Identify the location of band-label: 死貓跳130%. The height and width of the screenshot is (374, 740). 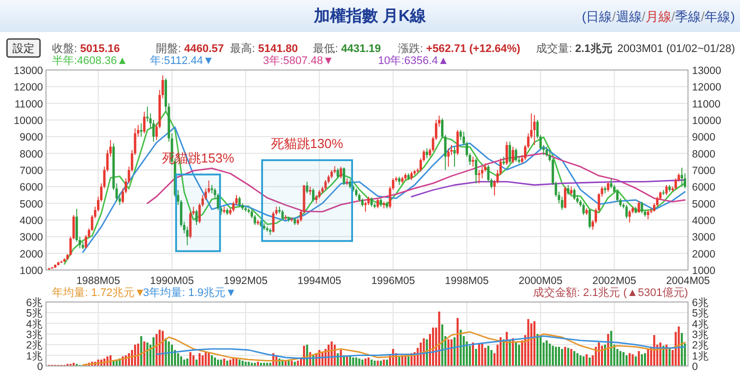
(307, 144).